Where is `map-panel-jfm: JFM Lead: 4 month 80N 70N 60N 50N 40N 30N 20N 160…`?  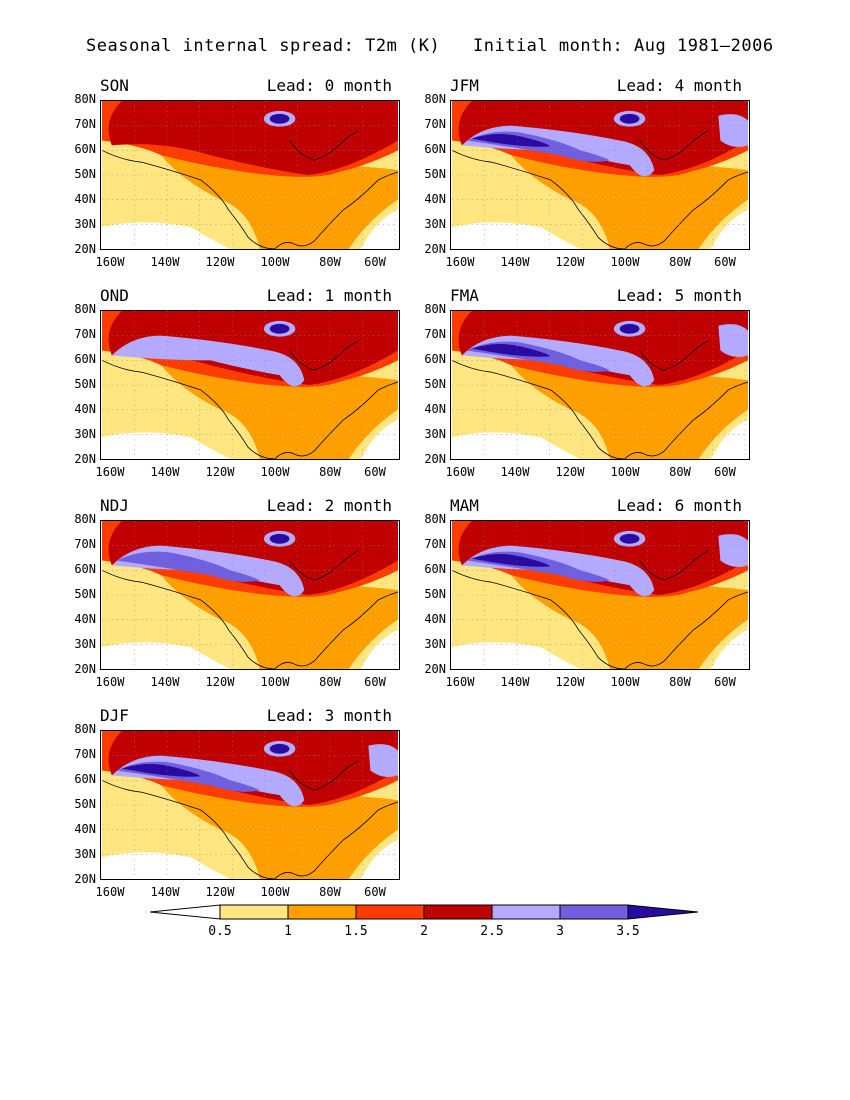
map-panel-jfm: JFM Lead: 4 month 80N 70N 60N 50N 40N 30N 20N 160… is located at coordinates (612, 188).